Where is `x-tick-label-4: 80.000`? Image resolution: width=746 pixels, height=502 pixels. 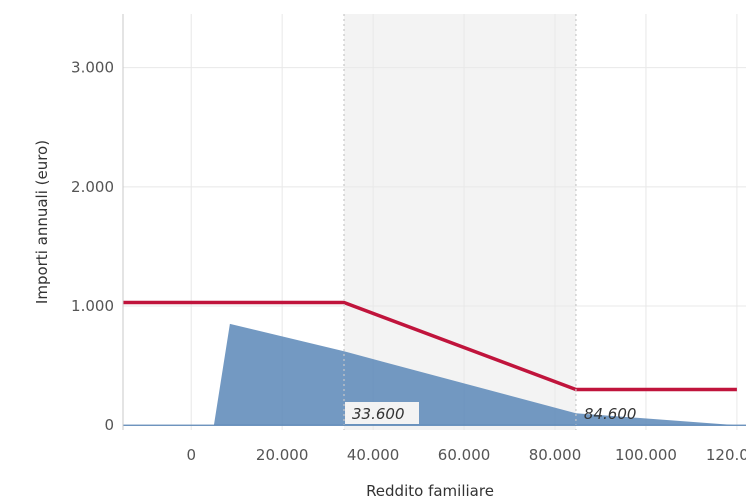 x-tick-label-4: 80.000 is located at coordinates (555, 455).